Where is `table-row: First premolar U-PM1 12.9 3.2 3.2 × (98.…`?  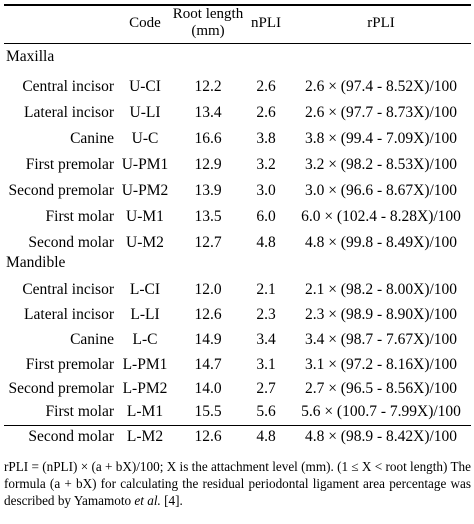 table-row: First premolar U-PM1 12.9 3.2 3.2 × (98.… is located at coordinates (237, 165).